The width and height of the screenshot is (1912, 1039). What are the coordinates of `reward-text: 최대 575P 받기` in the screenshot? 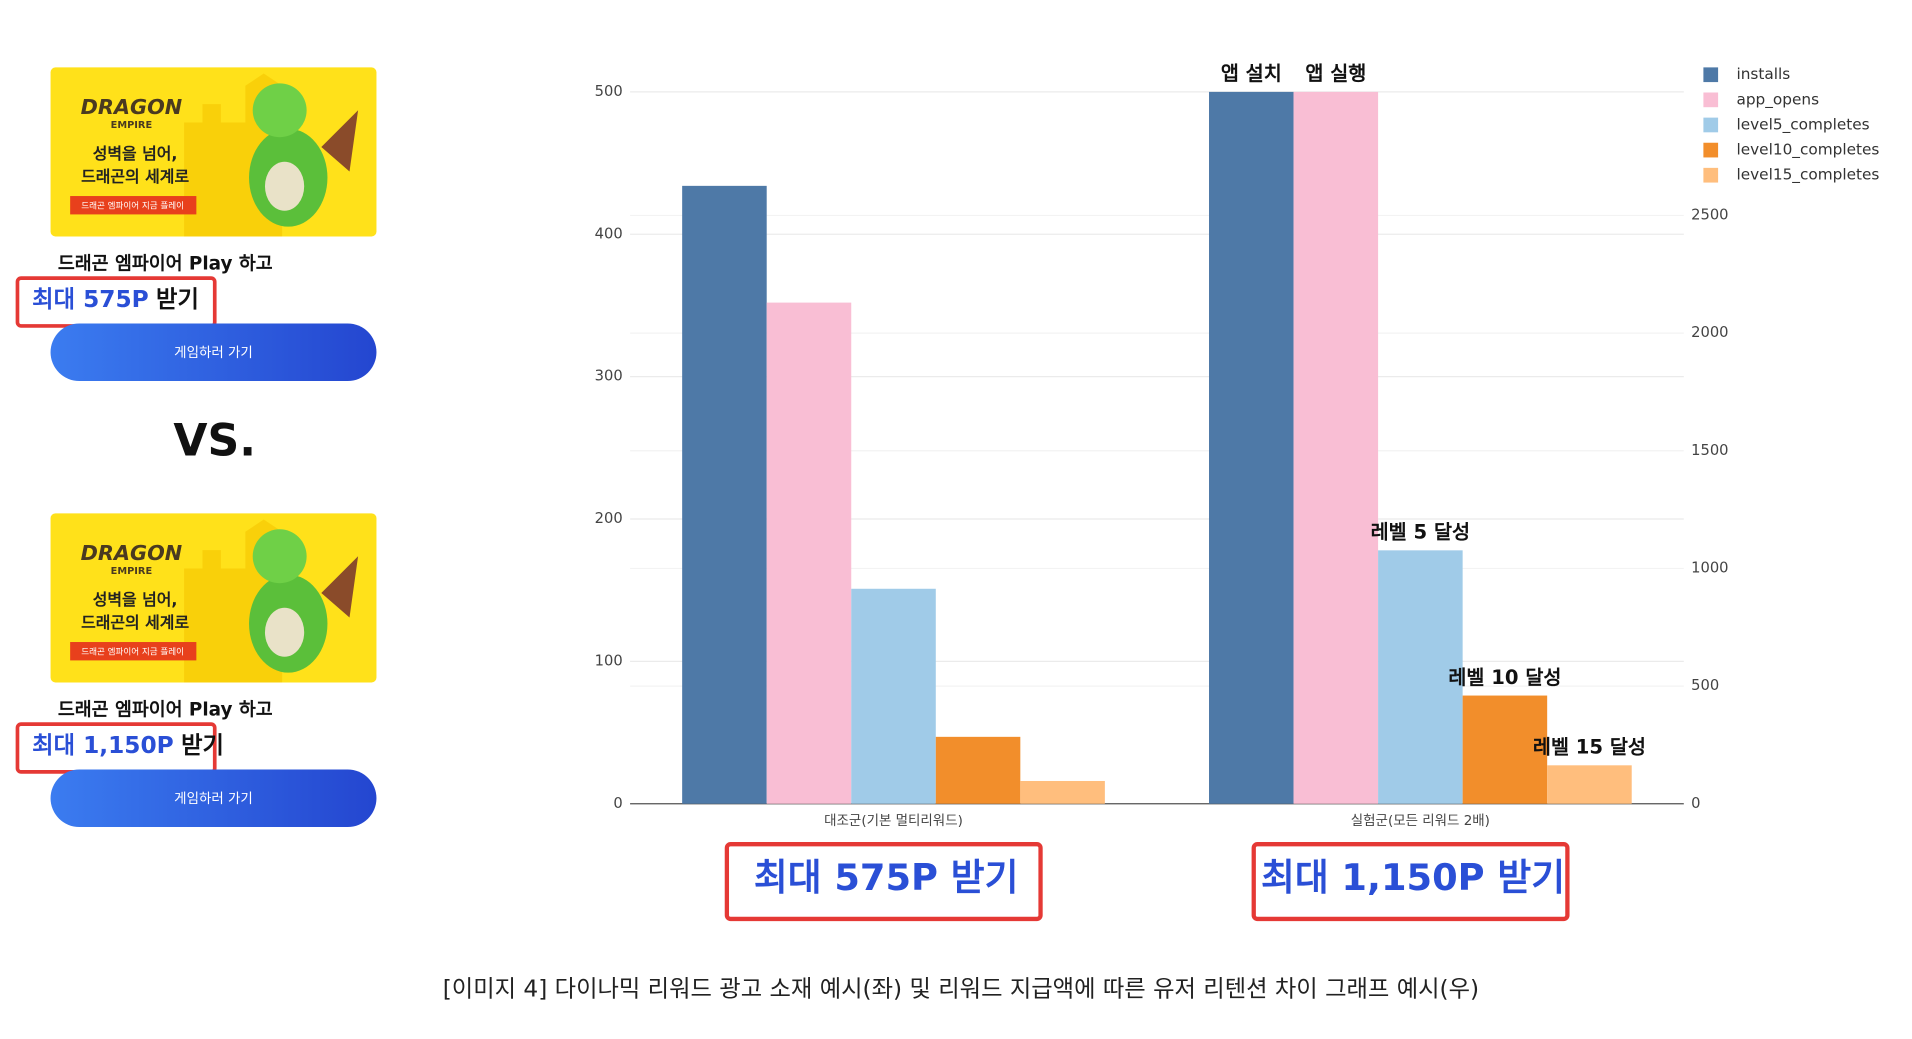 It's located at (115, 299).